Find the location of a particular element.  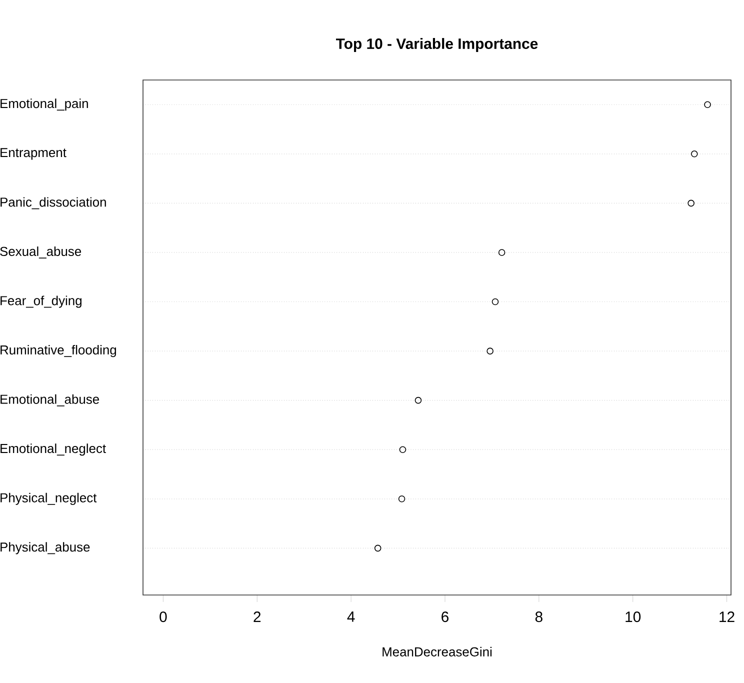

y-tick-label: Emotional_pain is located at coordinates (44, 104).